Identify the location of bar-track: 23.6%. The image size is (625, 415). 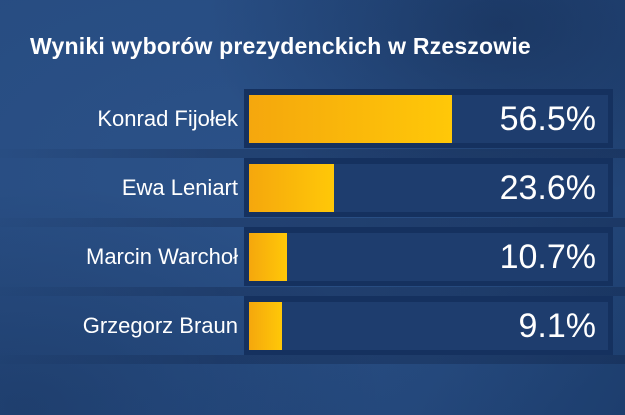
(428, 187).